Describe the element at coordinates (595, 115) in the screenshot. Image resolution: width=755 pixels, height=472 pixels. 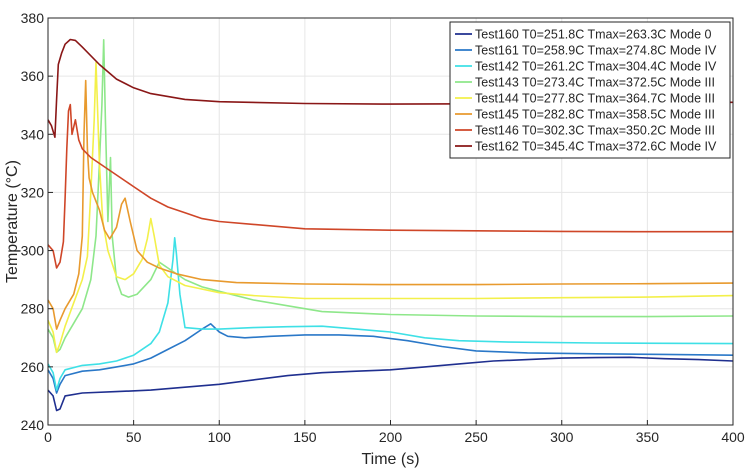
I see `legend-entry: Test145 T0=282.8C Tmax=358.5C Mode III` at that location.